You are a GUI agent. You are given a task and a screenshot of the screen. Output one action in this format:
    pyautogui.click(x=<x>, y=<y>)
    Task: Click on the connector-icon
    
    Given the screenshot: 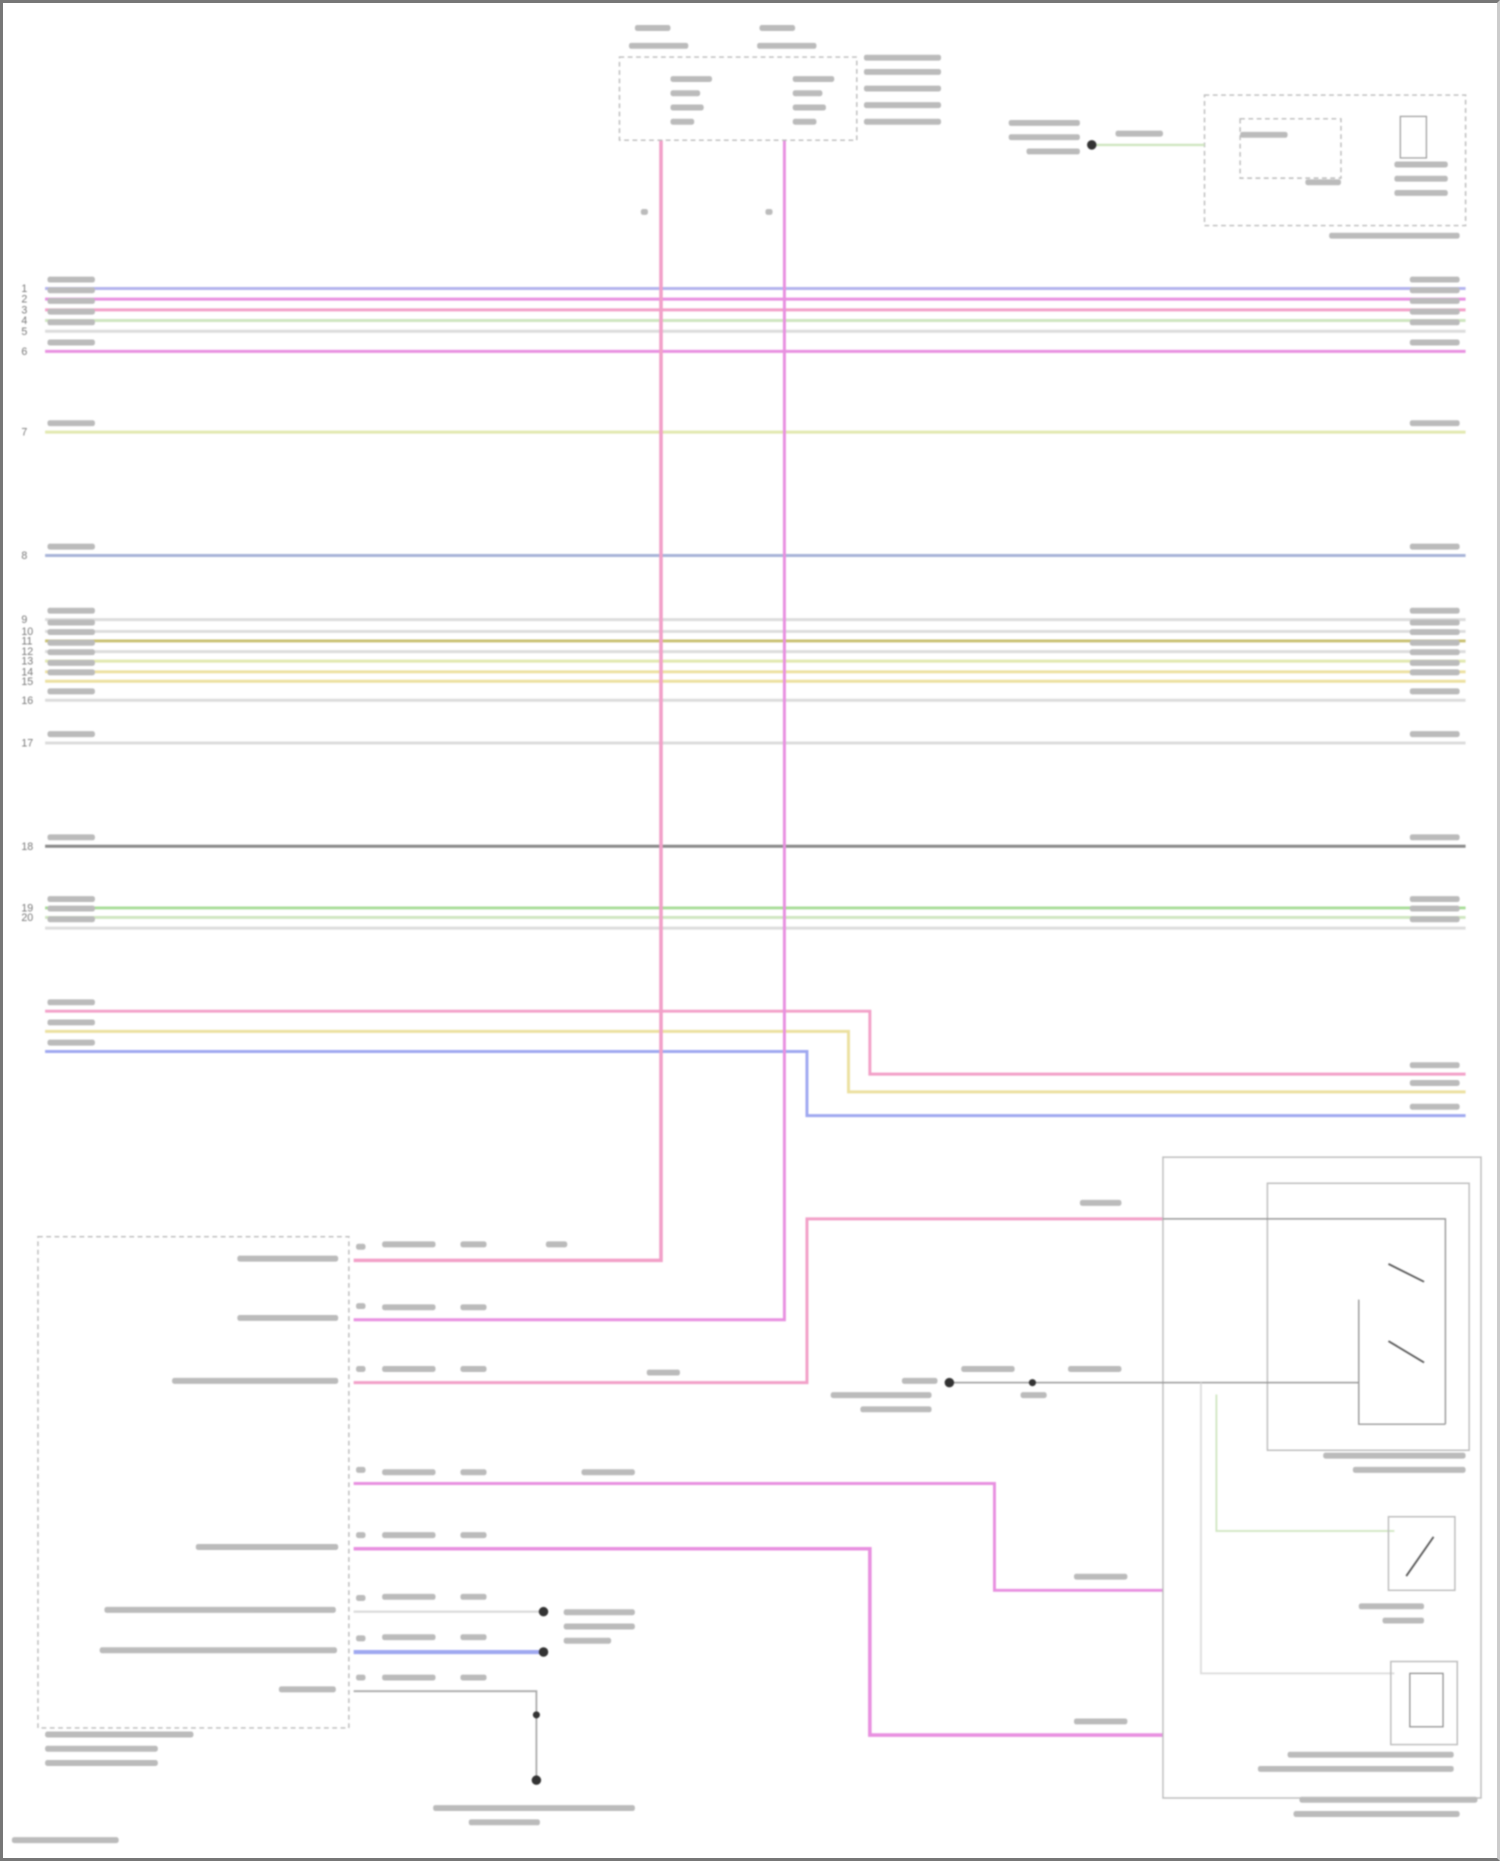 What is the action you would take?
    pyautogui.click(x=543, y=1652)
    